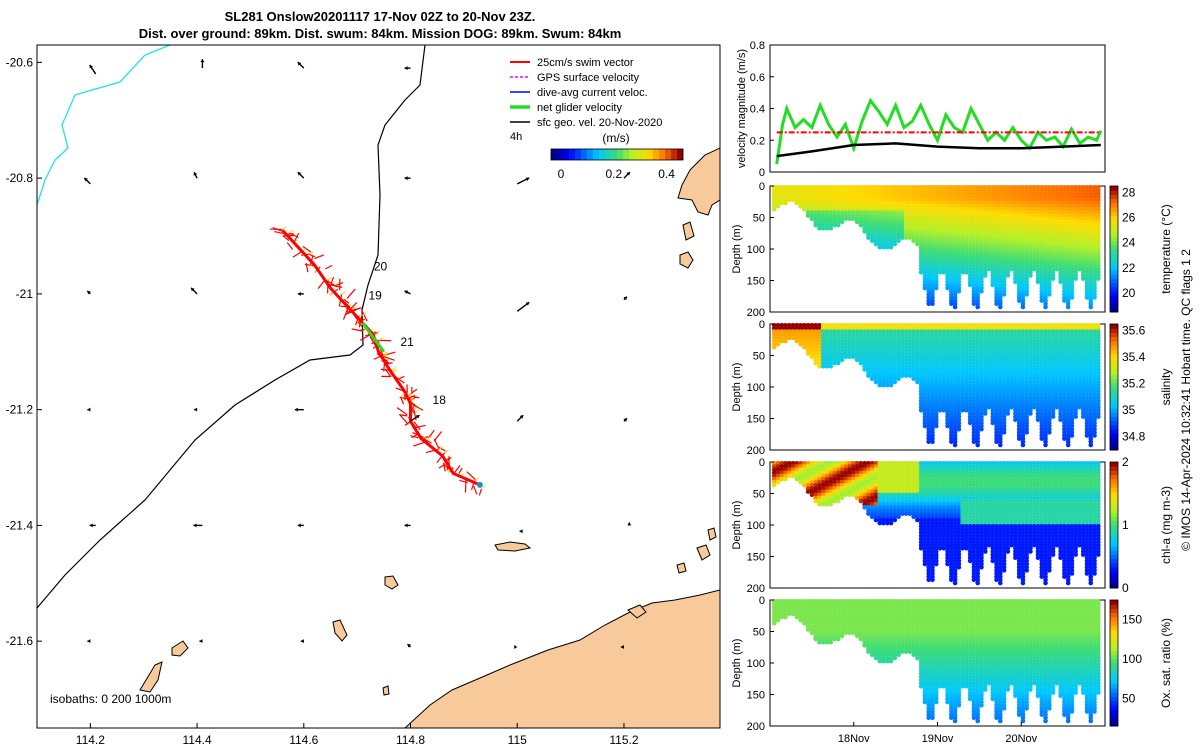 This screenshot has height=750, width=1200. I want to click on section-ylabel: Depth (m), so click(737, 249).